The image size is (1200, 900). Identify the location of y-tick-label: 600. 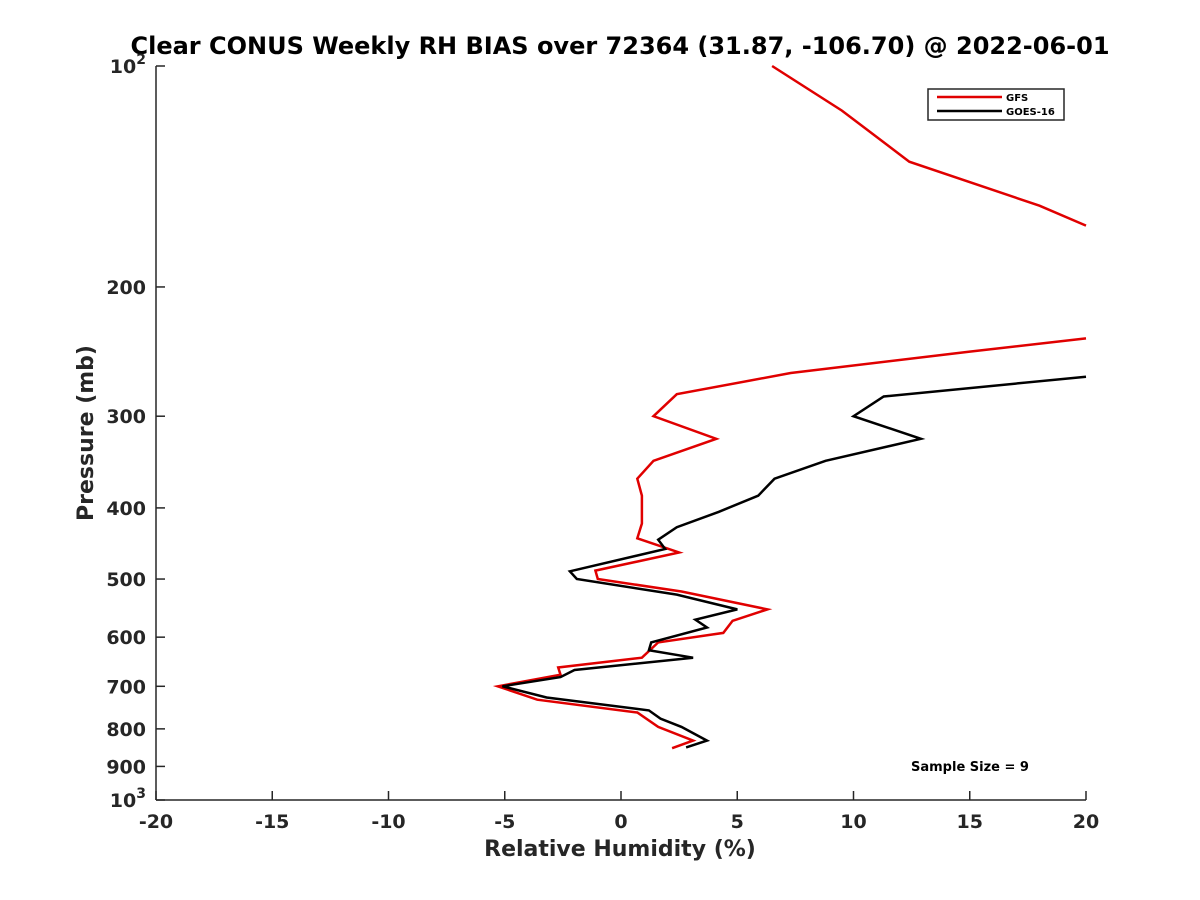
(126, 638).